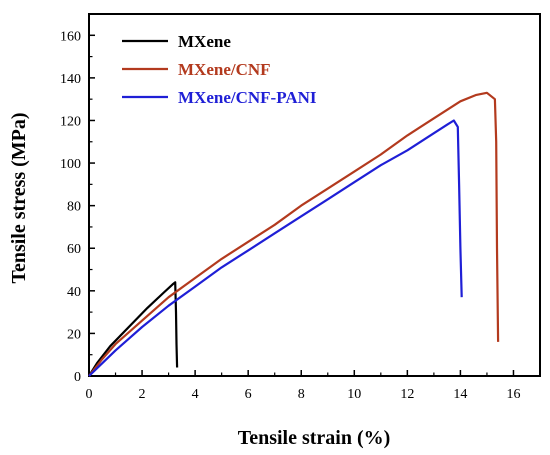 The width and height of the screenshot is (550, 455). I want to click on y-tick-label: 160, so click(70, 36).